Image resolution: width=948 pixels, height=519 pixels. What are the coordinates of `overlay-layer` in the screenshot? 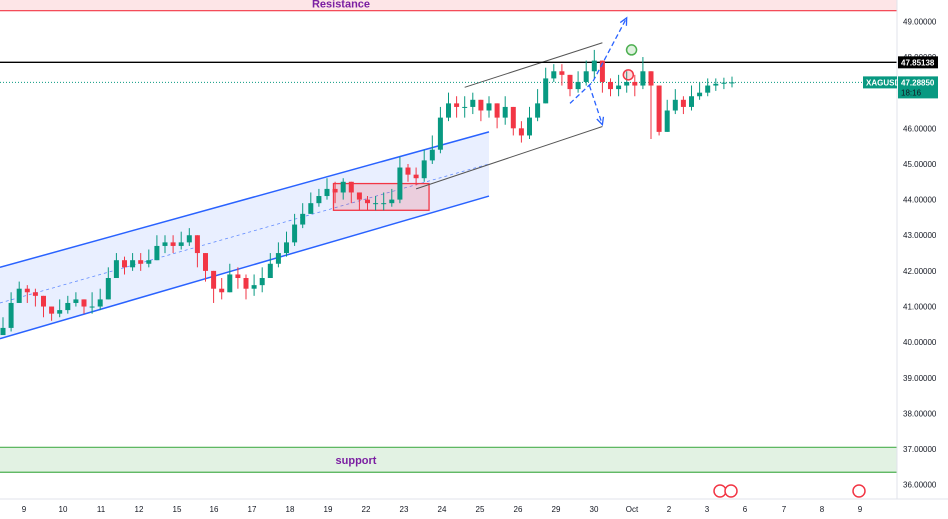 It's located at (603, 71).